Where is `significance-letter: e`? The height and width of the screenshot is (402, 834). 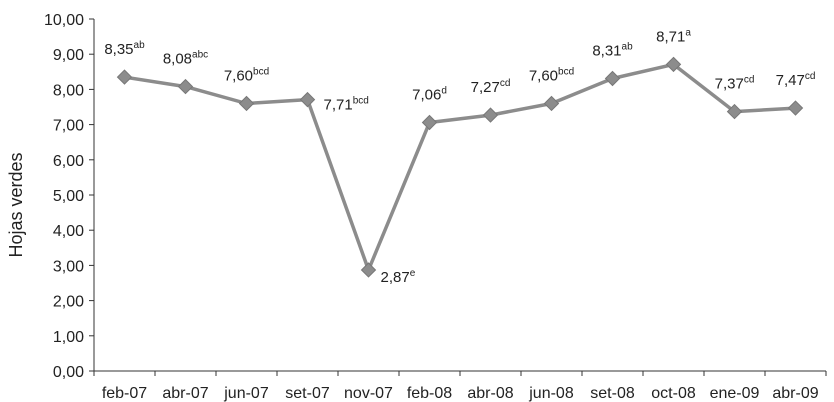 significance-letter: e is located at coordinates (413, 273).